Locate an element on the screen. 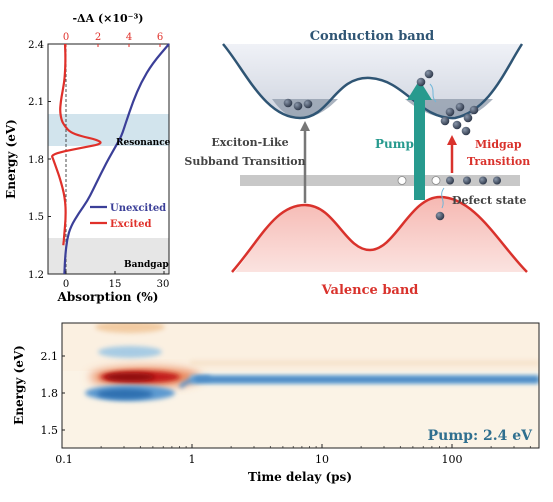 This screenshot has height=502, width=553. top-tick: 6 is located at coordinates (160, 37).